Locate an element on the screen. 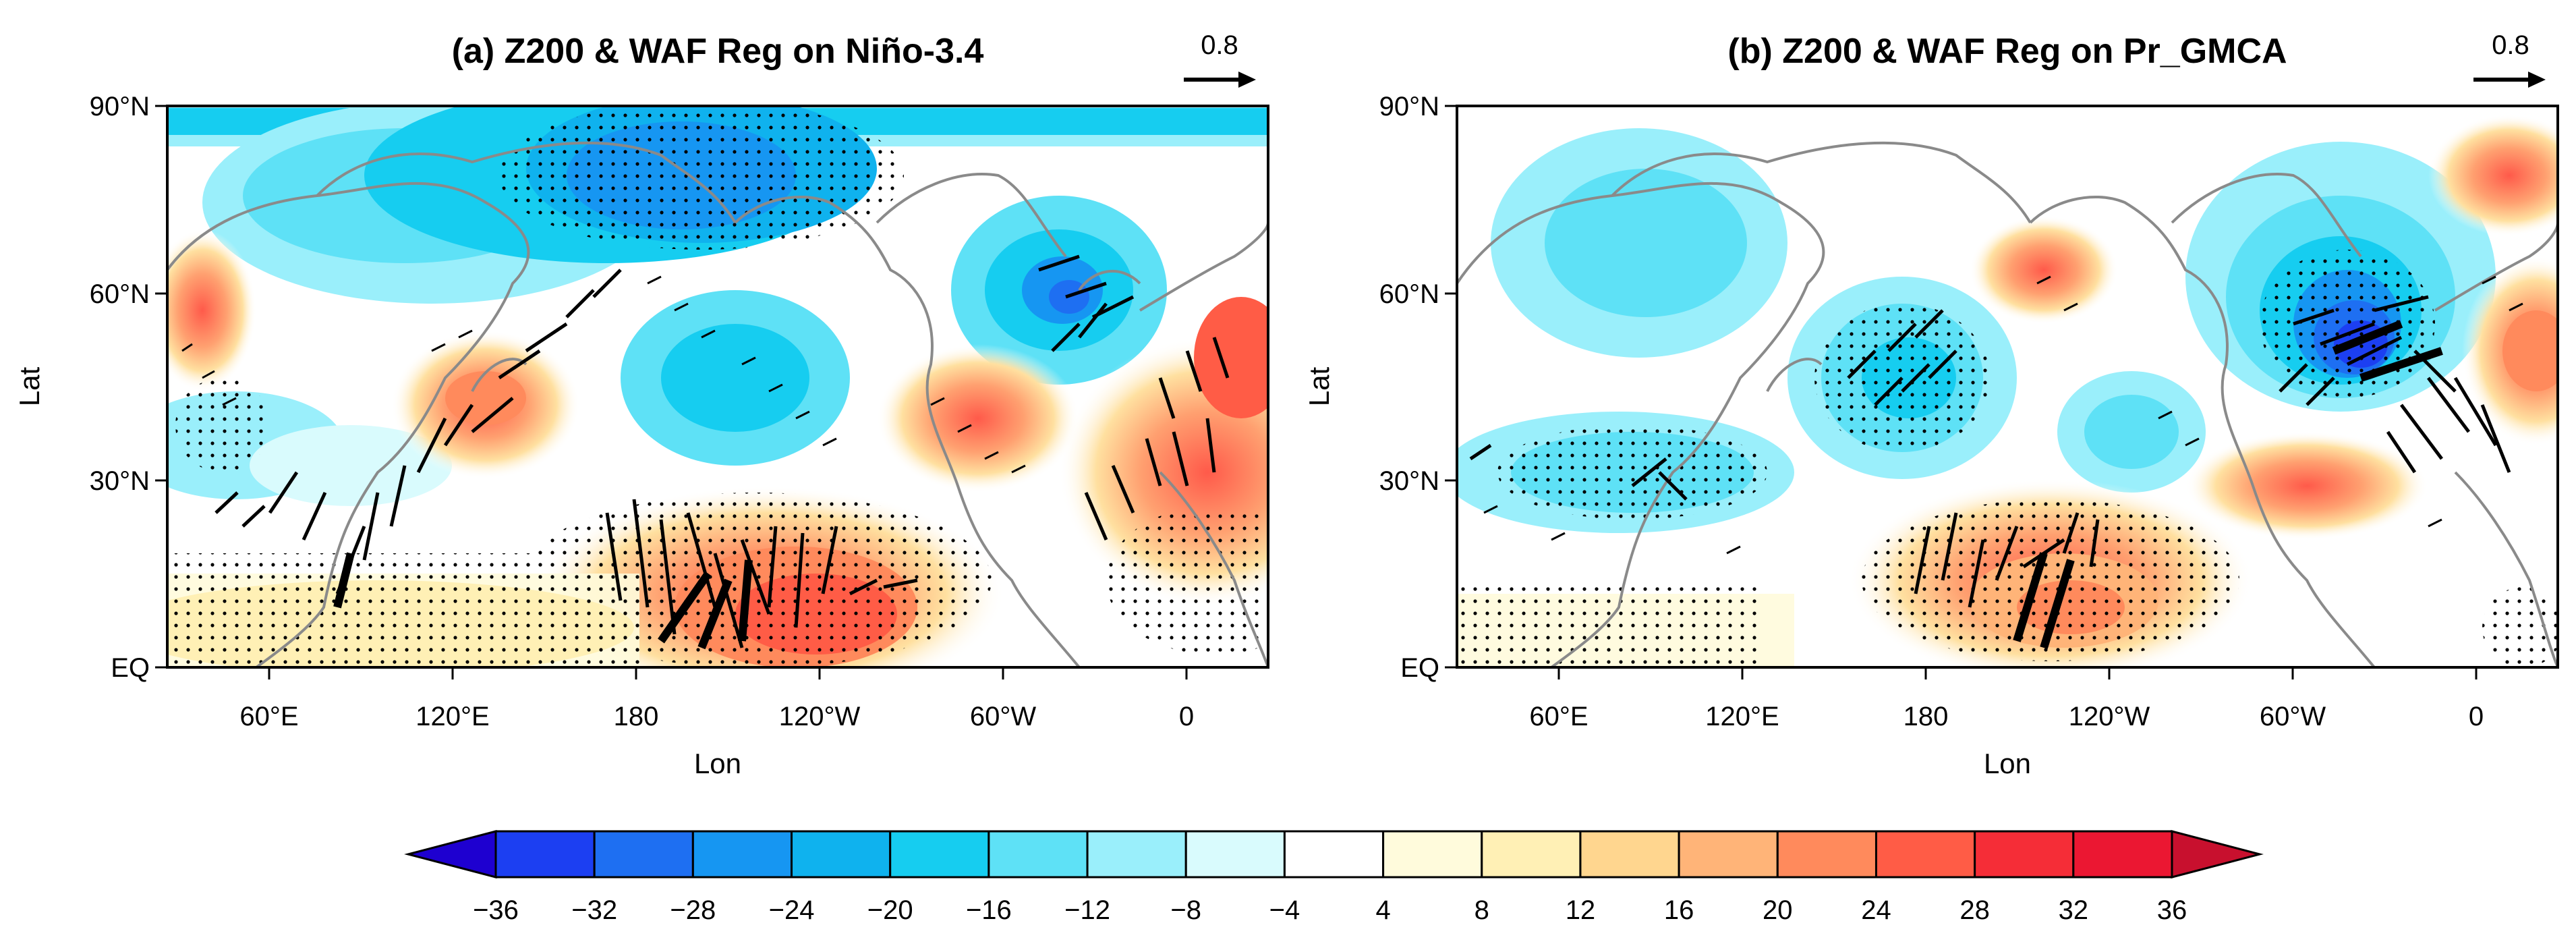 This screenshot has height=946, width=2576. panel-b-title: (b) Z200 & WAF Reg on Pr_GMCA is located at coordinates (2007, 51).